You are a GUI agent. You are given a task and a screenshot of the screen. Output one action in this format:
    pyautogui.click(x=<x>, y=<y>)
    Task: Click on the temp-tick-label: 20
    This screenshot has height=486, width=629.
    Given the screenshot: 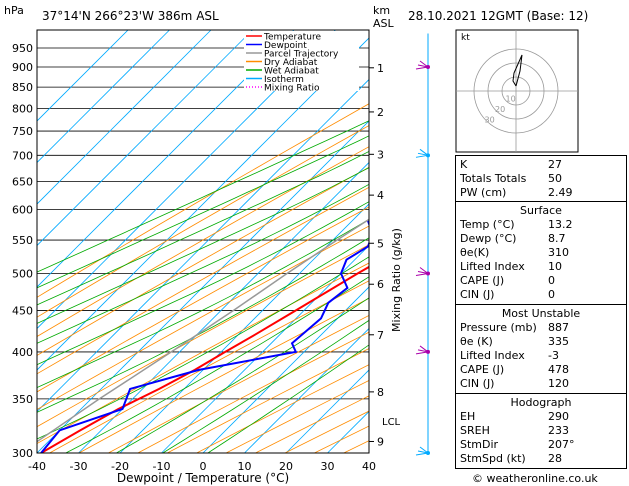 What is the action you would take?
    pyautogui.click(x=286, y=466)
    